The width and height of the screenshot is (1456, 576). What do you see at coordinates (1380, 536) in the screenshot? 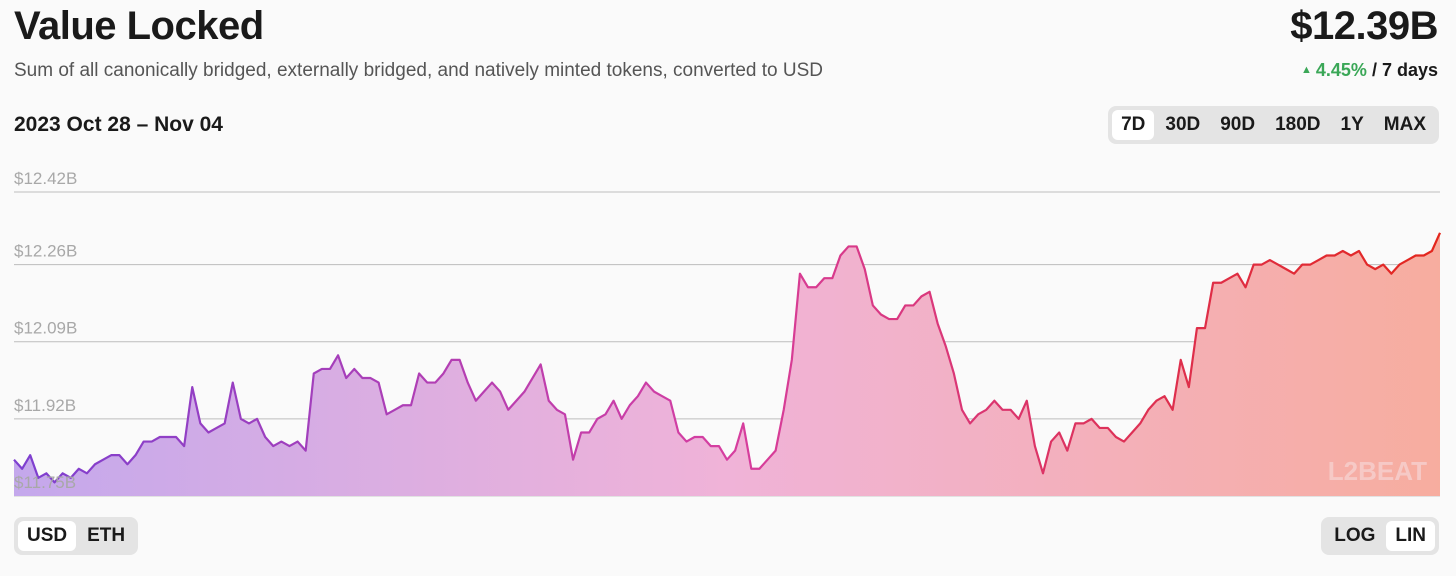
I see `scale-selector: LOG LIN` at bounding box center [1380, 536].